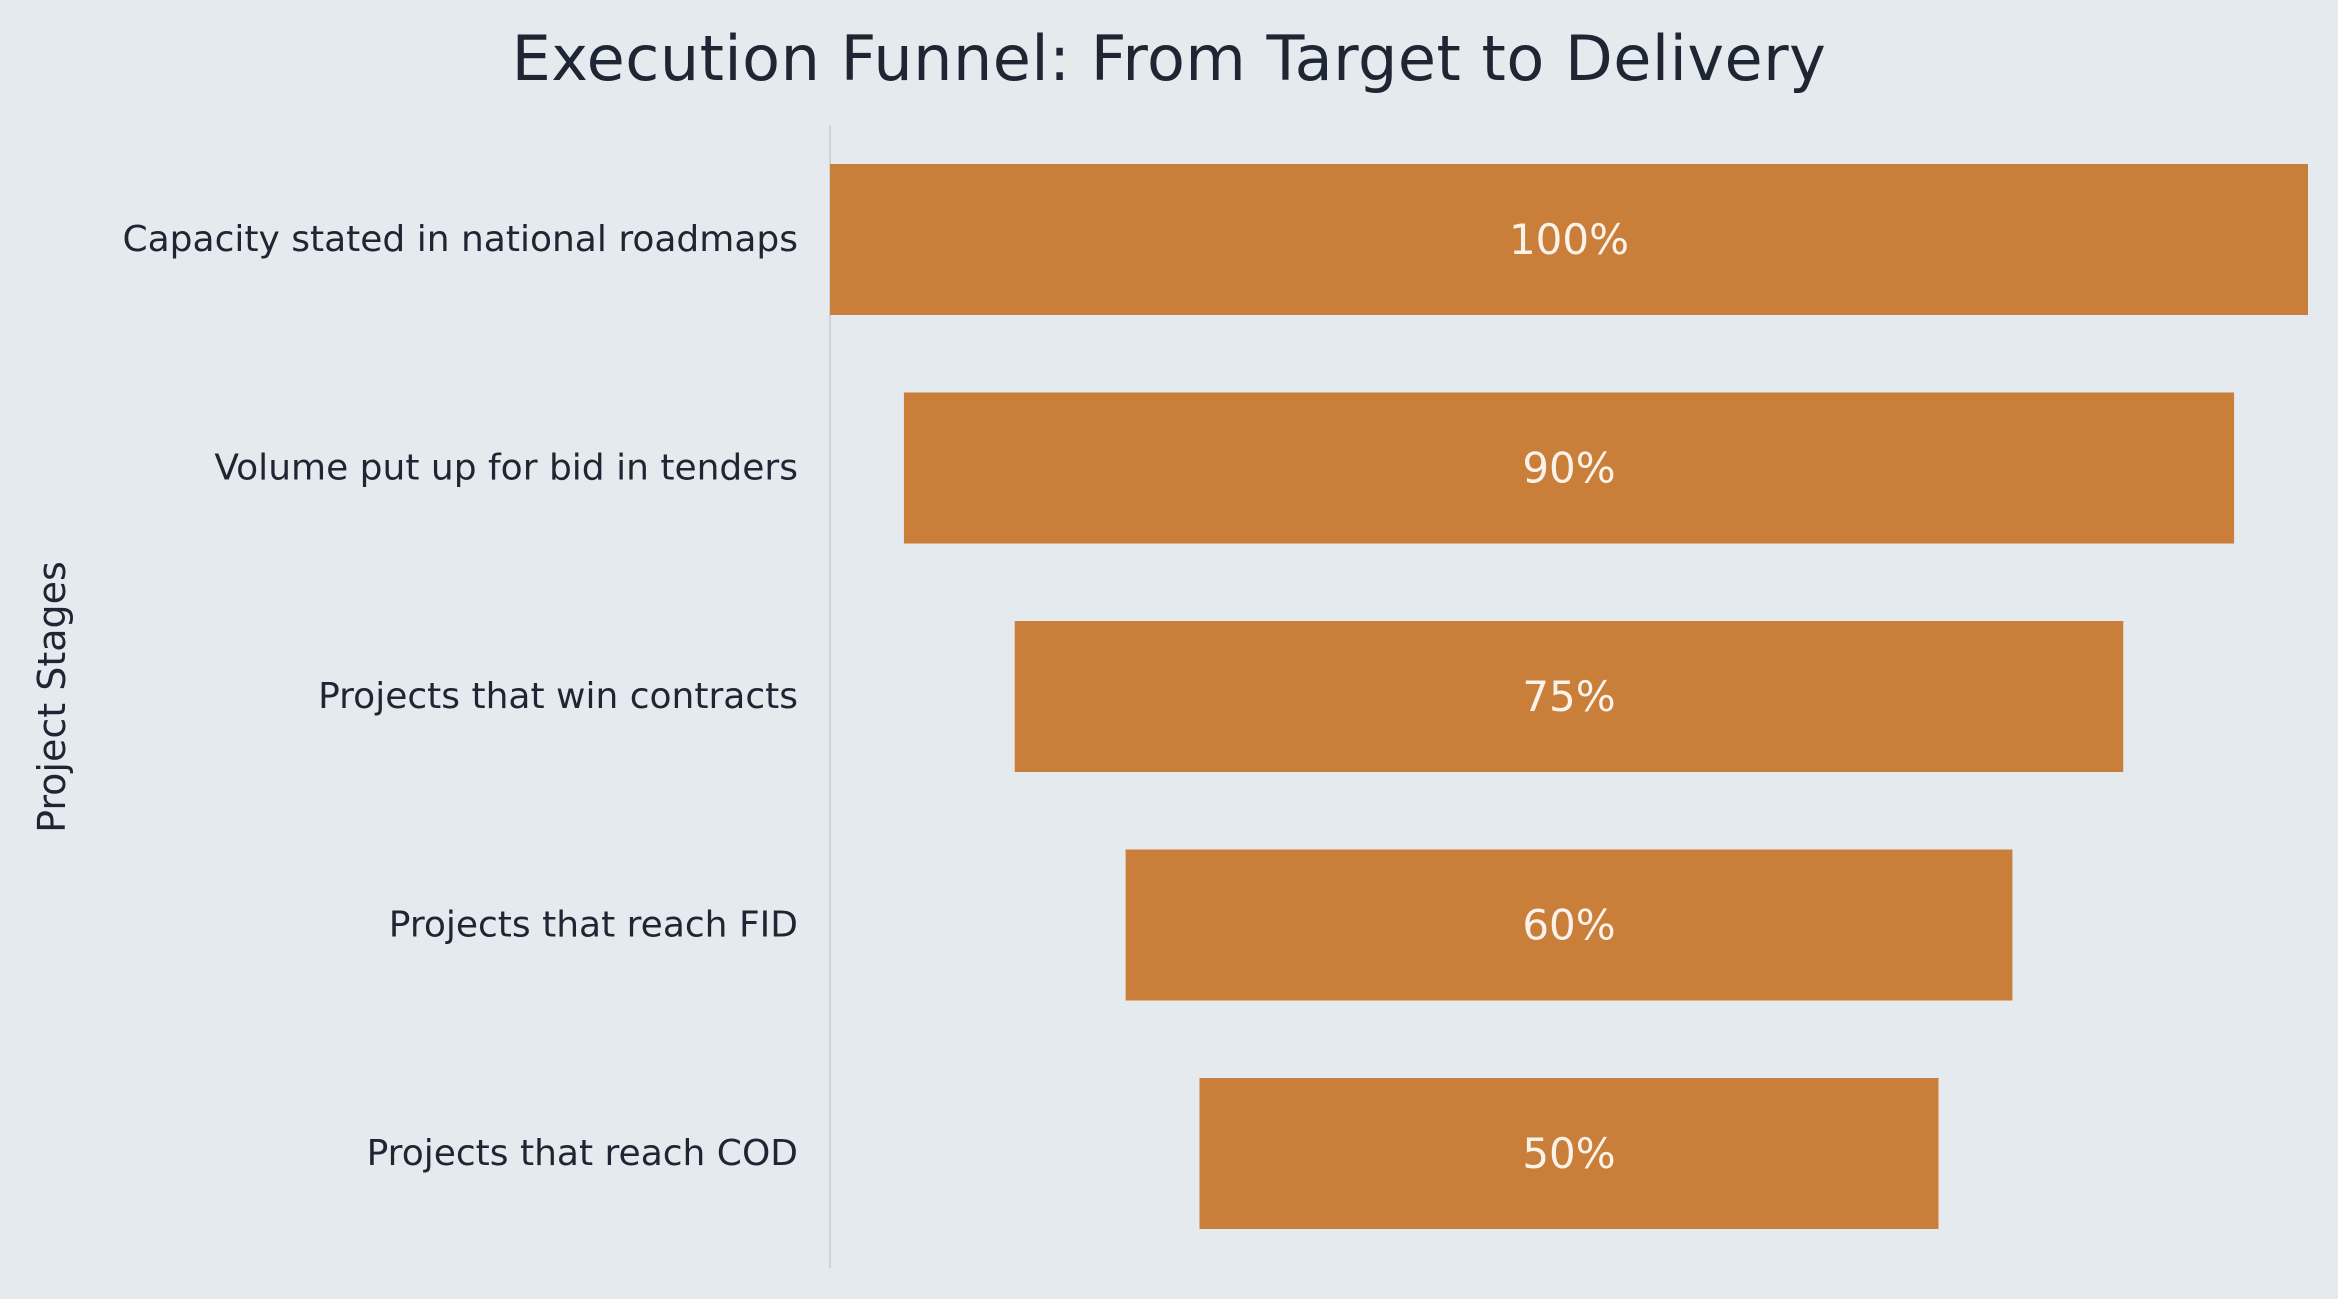 Image resolution: width=2338 pixels, height=1299 pixels. Describe the element at coordinates (582, 1153) in the screenshot. I see `category-label-5: Projects that reach COD` at that location.